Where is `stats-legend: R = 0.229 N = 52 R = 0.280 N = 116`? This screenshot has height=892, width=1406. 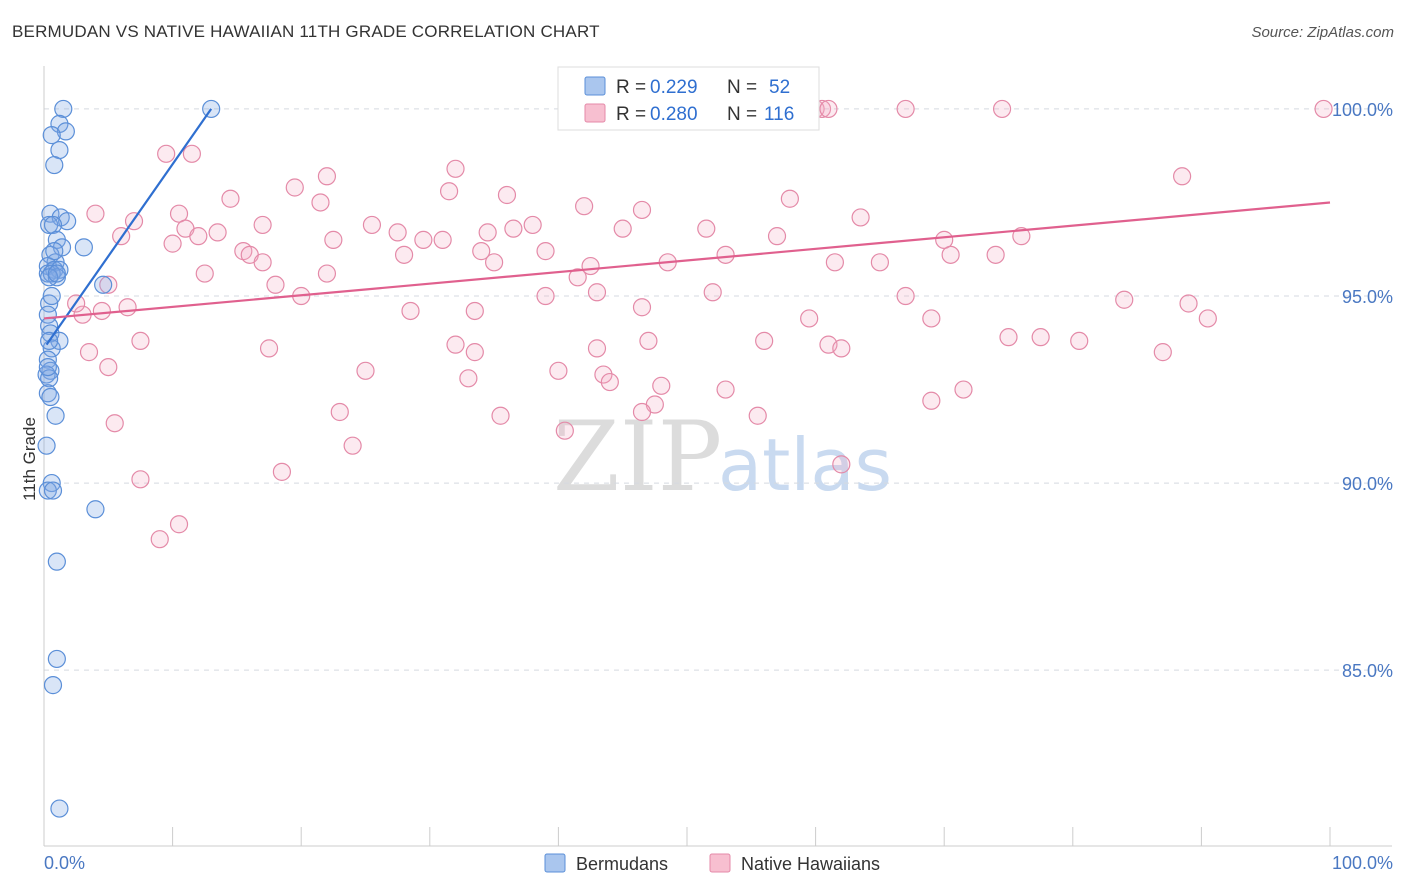 stats-legend: R = 0.229 N = 52 R = 0.280 N = 116 is located at coordinates (688, 98).